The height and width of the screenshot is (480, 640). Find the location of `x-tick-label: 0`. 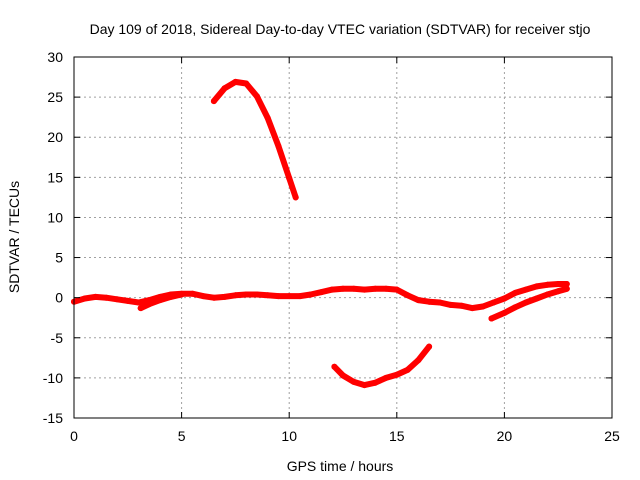

x-tick-label: 0 is located at coordinates (74, 436).